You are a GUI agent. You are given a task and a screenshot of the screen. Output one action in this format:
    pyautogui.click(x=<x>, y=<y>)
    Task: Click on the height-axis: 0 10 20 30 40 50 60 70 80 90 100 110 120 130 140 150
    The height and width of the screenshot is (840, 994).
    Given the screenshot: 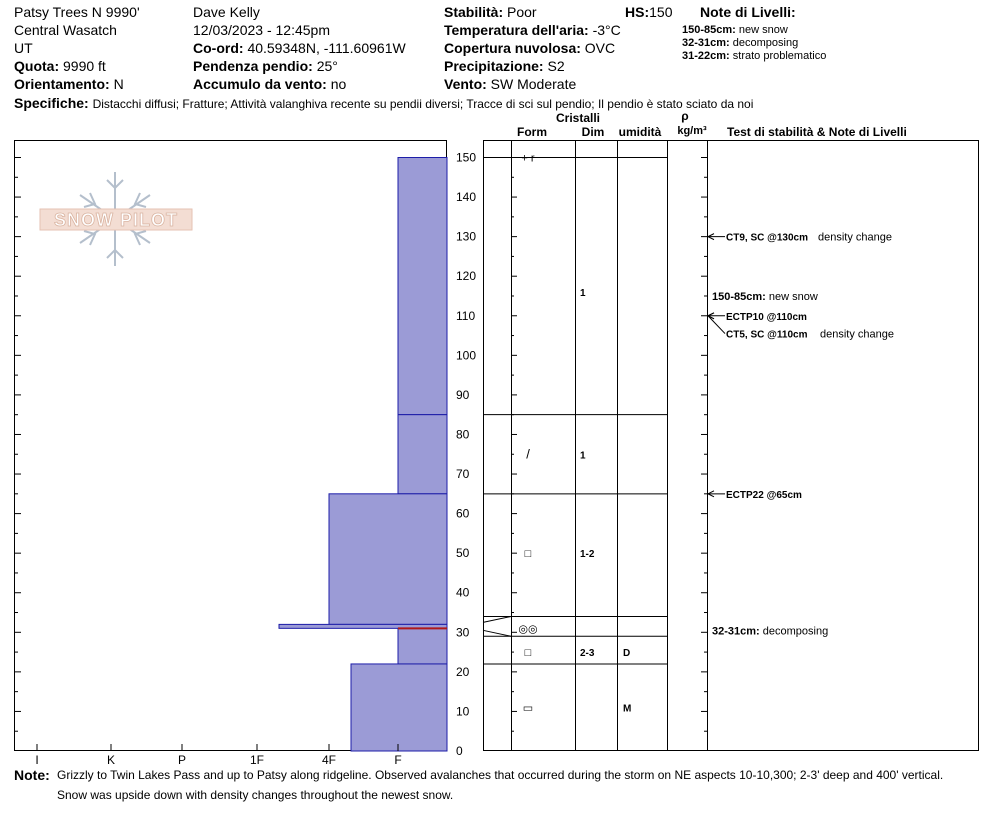 What is the action you would take?
    pyautogui.click(x=466, y=455)
    